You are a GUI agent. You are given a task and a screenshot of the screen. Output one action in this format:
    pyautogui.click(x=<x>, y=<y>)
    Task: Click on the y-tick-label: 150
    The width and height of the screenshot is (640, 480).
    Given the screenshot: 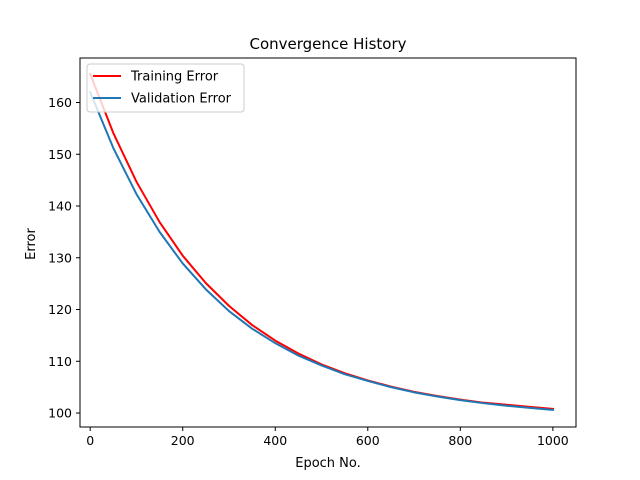 What is the action you would take?
    pyautogui.click(x=60, y=154)
    